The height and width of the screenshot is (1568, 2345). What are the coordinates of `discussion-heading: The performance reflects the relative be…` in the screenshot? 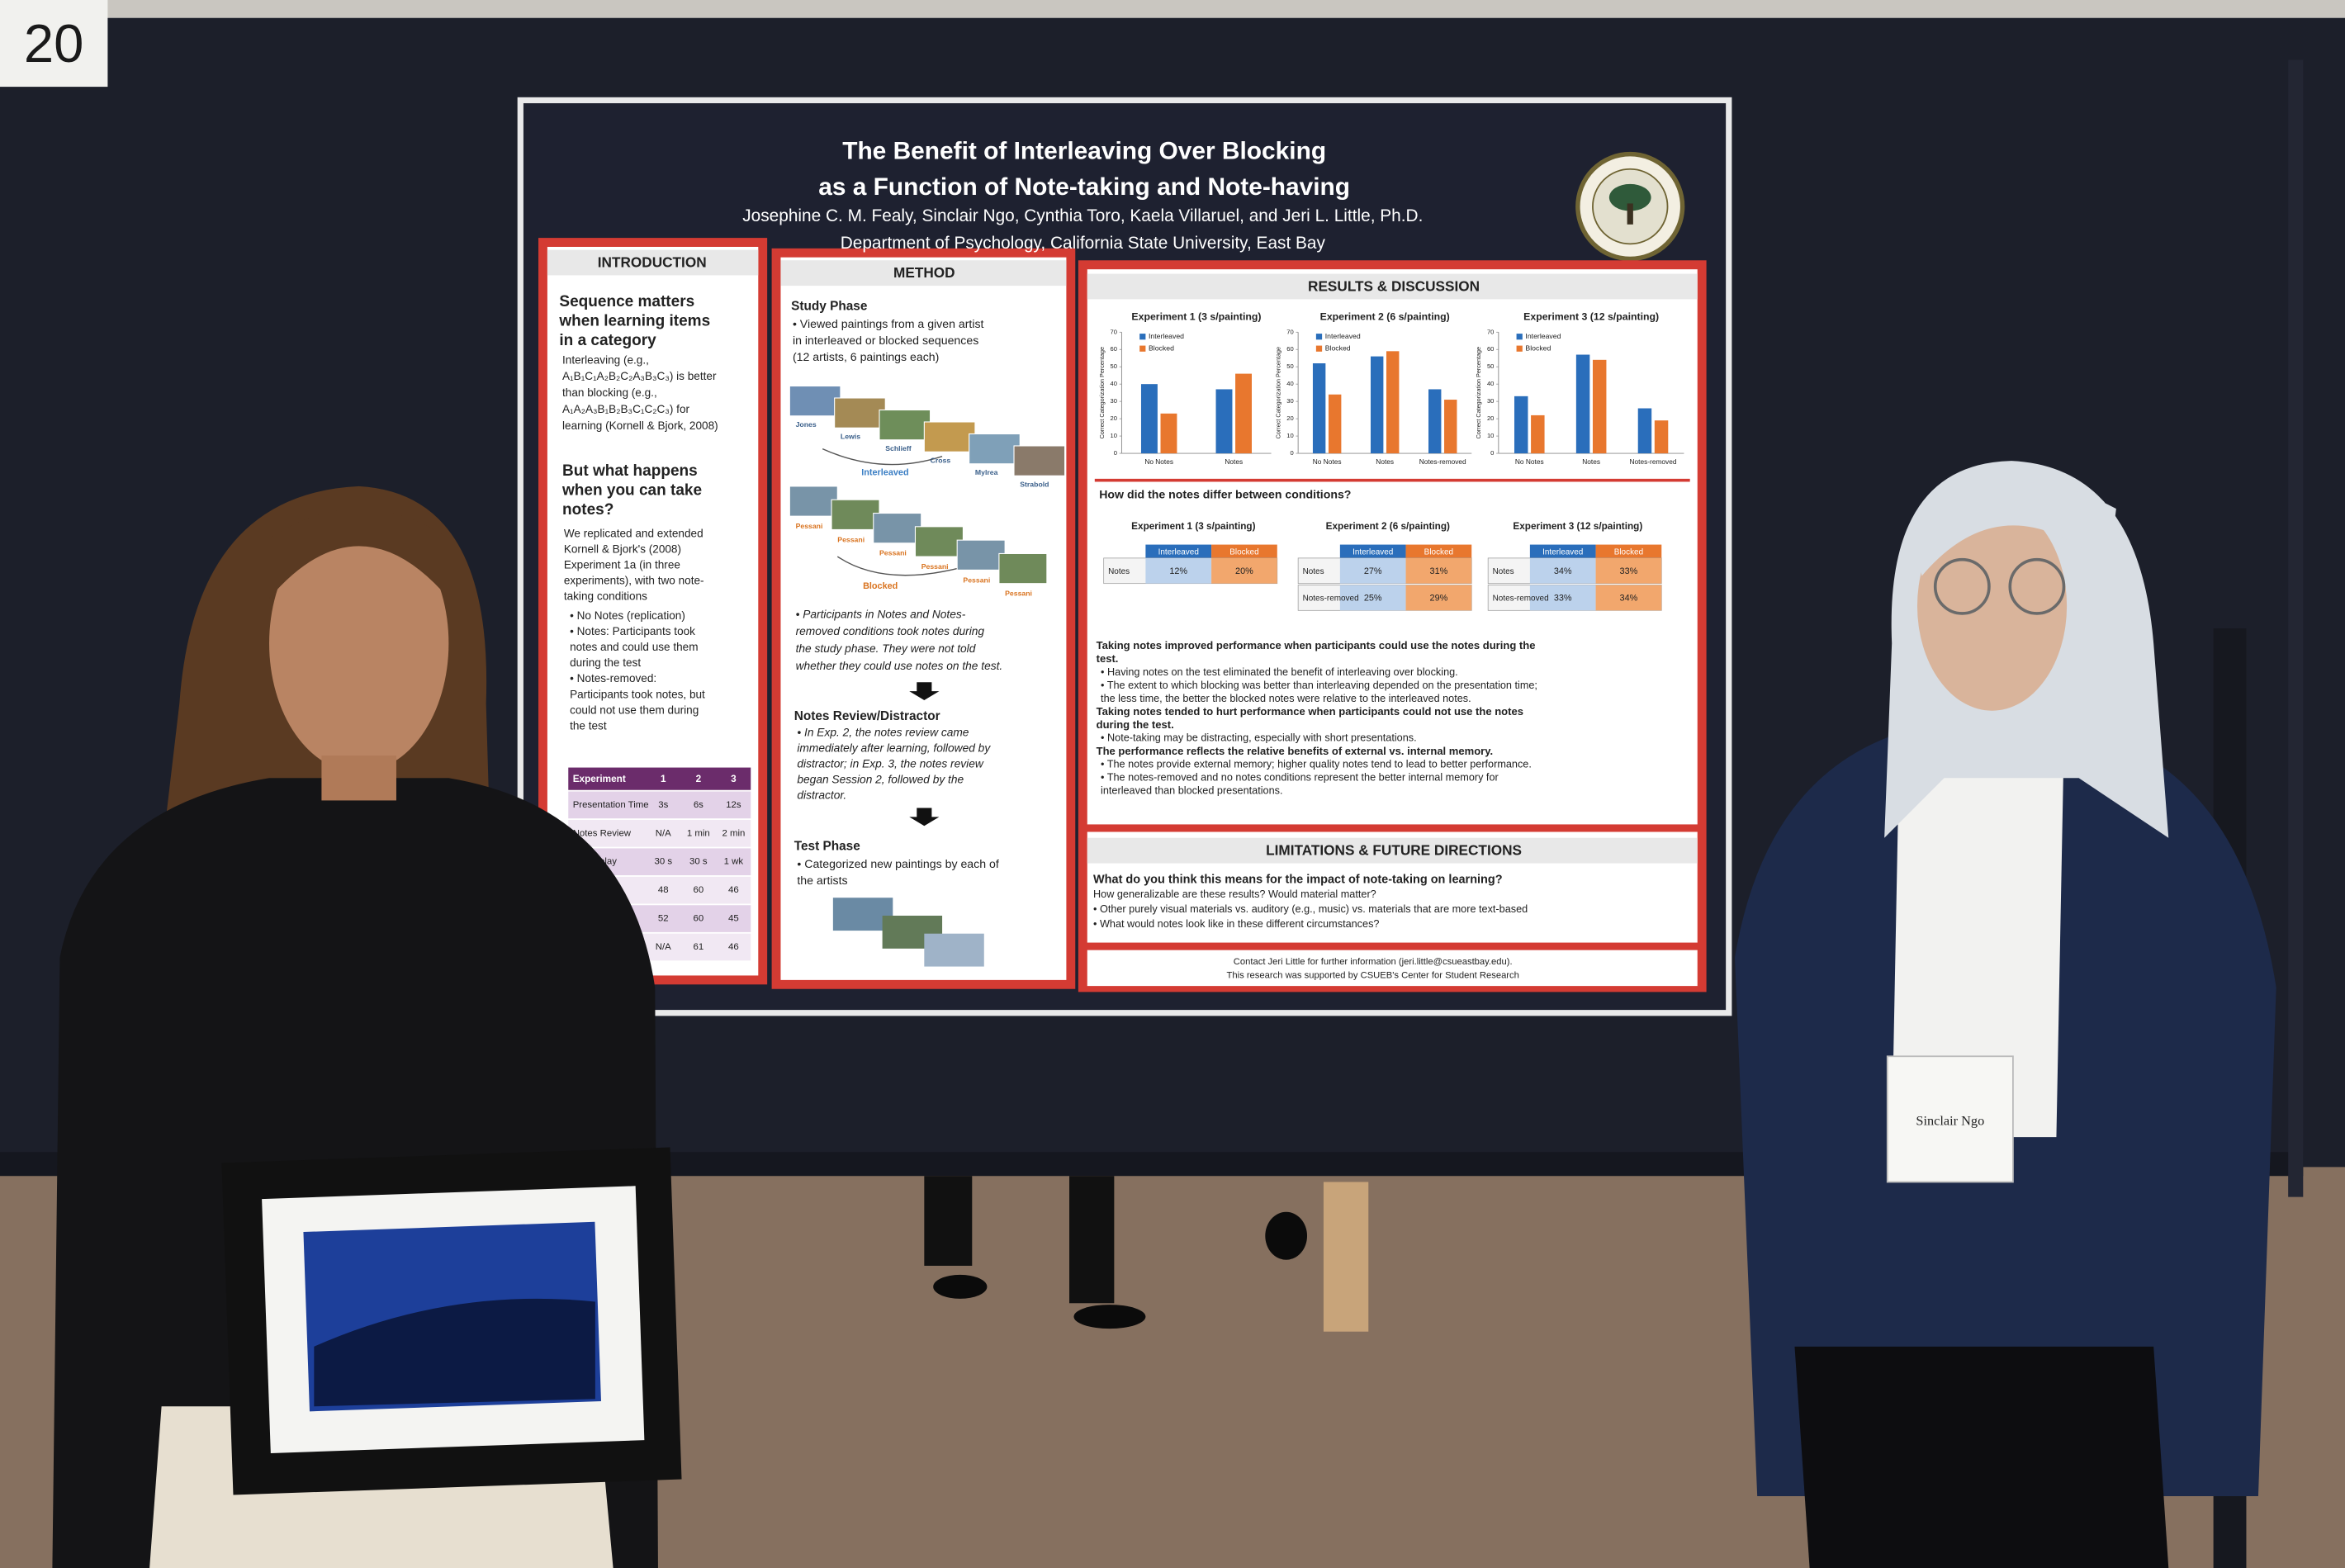 It's located at (1295, 751).